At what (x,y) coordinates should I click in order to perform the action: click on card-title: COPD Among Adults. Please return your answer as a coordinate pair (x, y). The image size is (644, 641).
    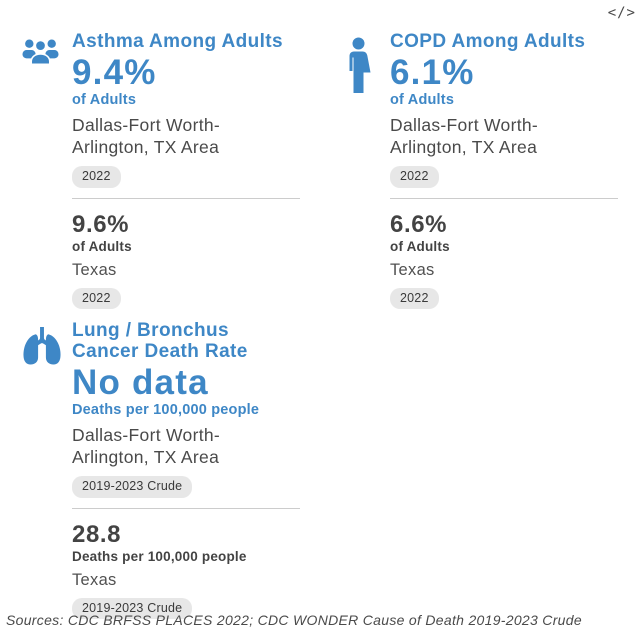
    Looking at the image, I should click on (488, 41).